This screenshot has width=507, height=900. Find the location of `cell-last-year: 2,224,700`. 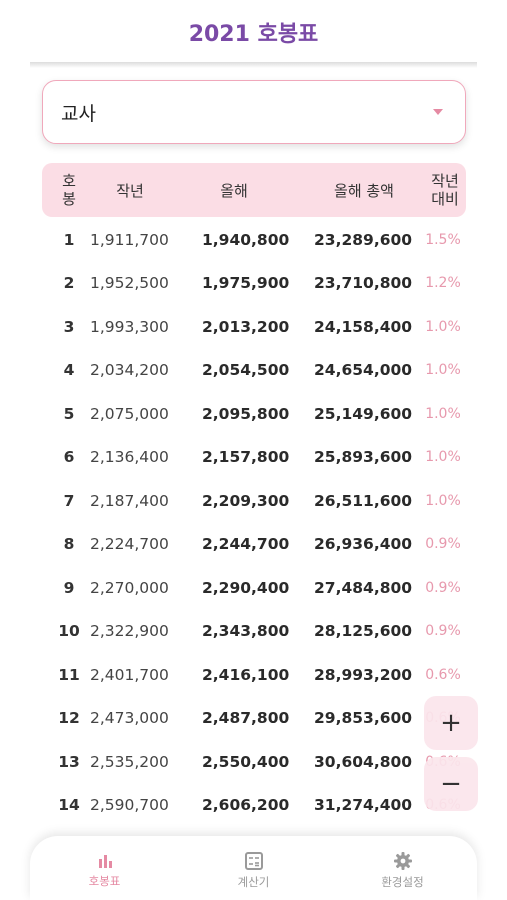

cell-last-year: 2,224,700 is located at coordinates (129, 544).